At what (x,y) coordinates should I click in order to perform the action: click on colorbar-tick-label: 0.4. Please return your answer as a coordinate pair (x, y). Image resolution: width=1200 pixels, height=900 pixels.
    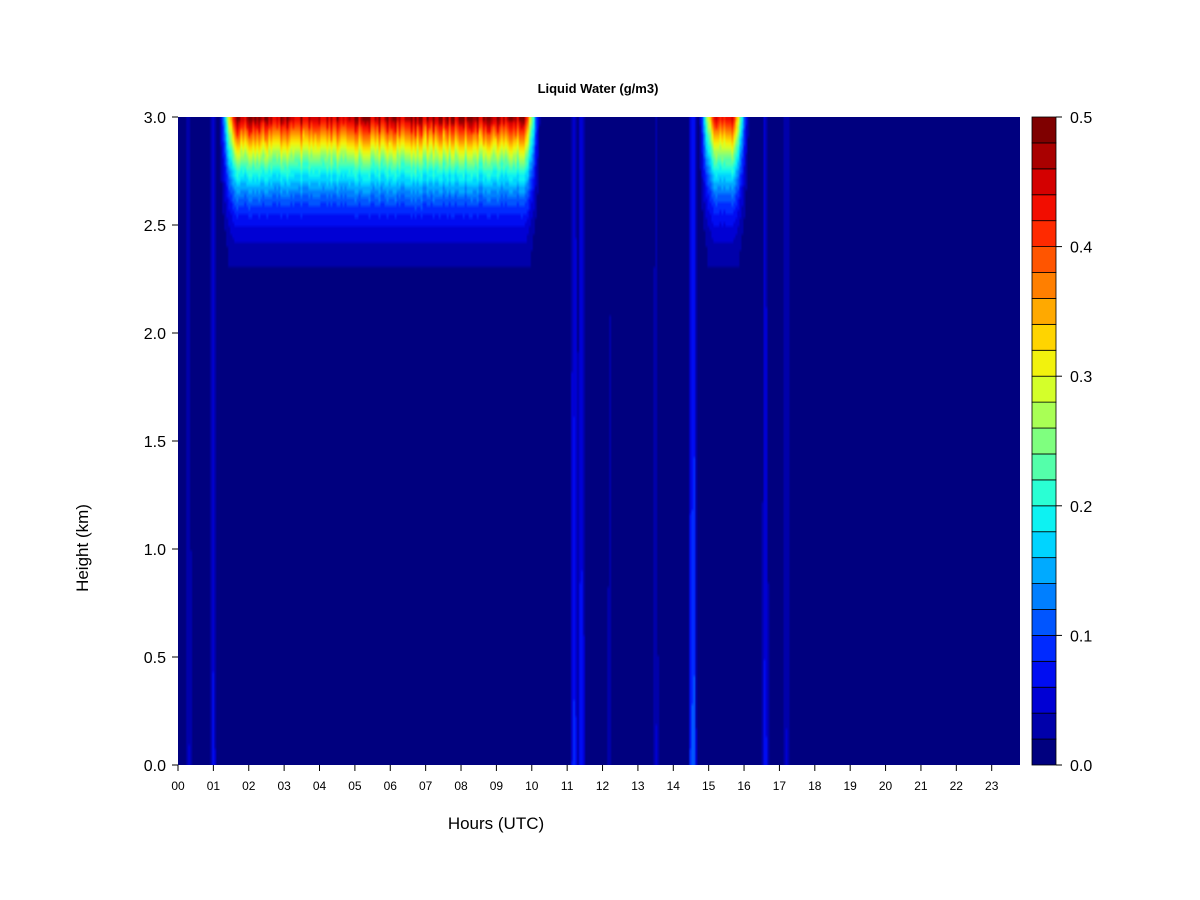
    Looking at the image, I should click on (1081, 248).